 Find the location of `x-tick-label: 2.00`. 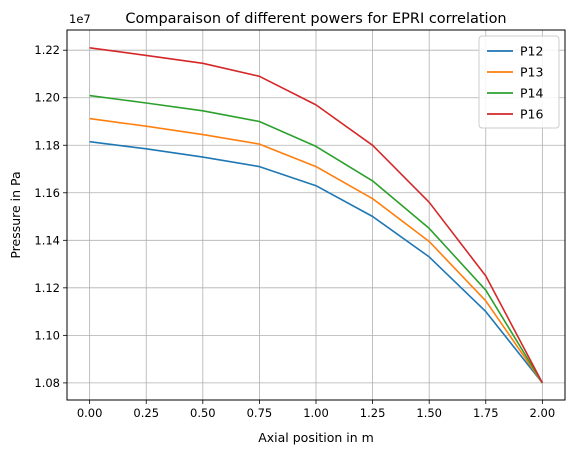

x-tick-label: 2.00 is located at coordinates (543, 413).